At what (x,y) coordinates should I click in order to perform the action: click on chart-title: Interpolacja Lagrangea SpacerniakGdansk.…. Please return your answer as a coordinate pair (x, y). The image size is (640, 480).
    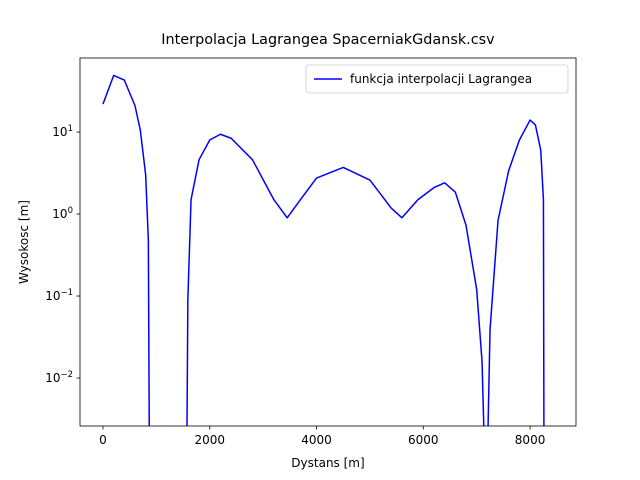
    Looking at the image, I should click on (328, 40).